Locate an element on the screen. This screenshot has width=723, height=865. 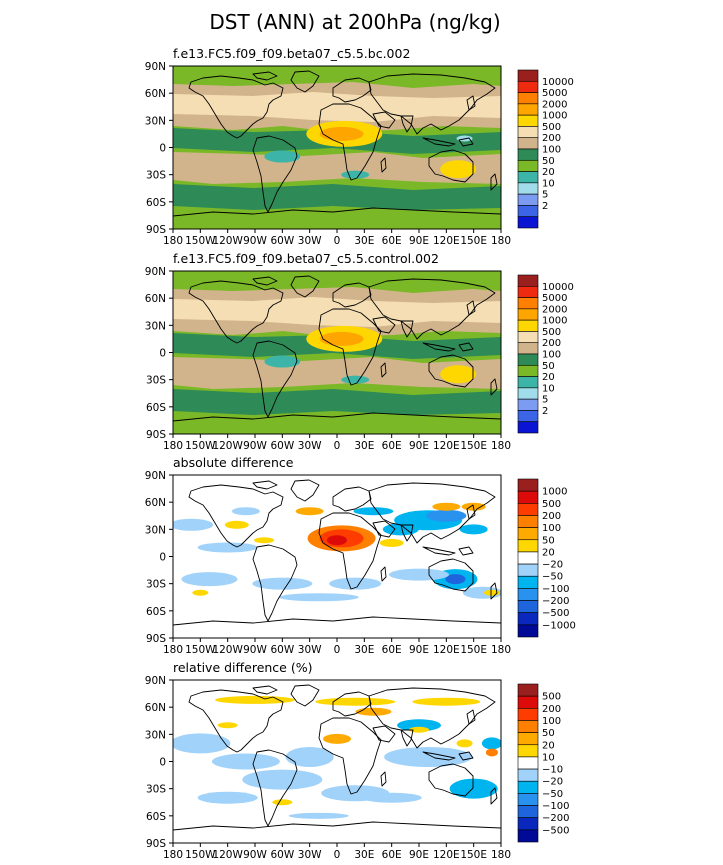
panel-title: f.e13.FC5.f09_f09.beta07_c5.5.bc.002 is located at coordinates (291, 53).